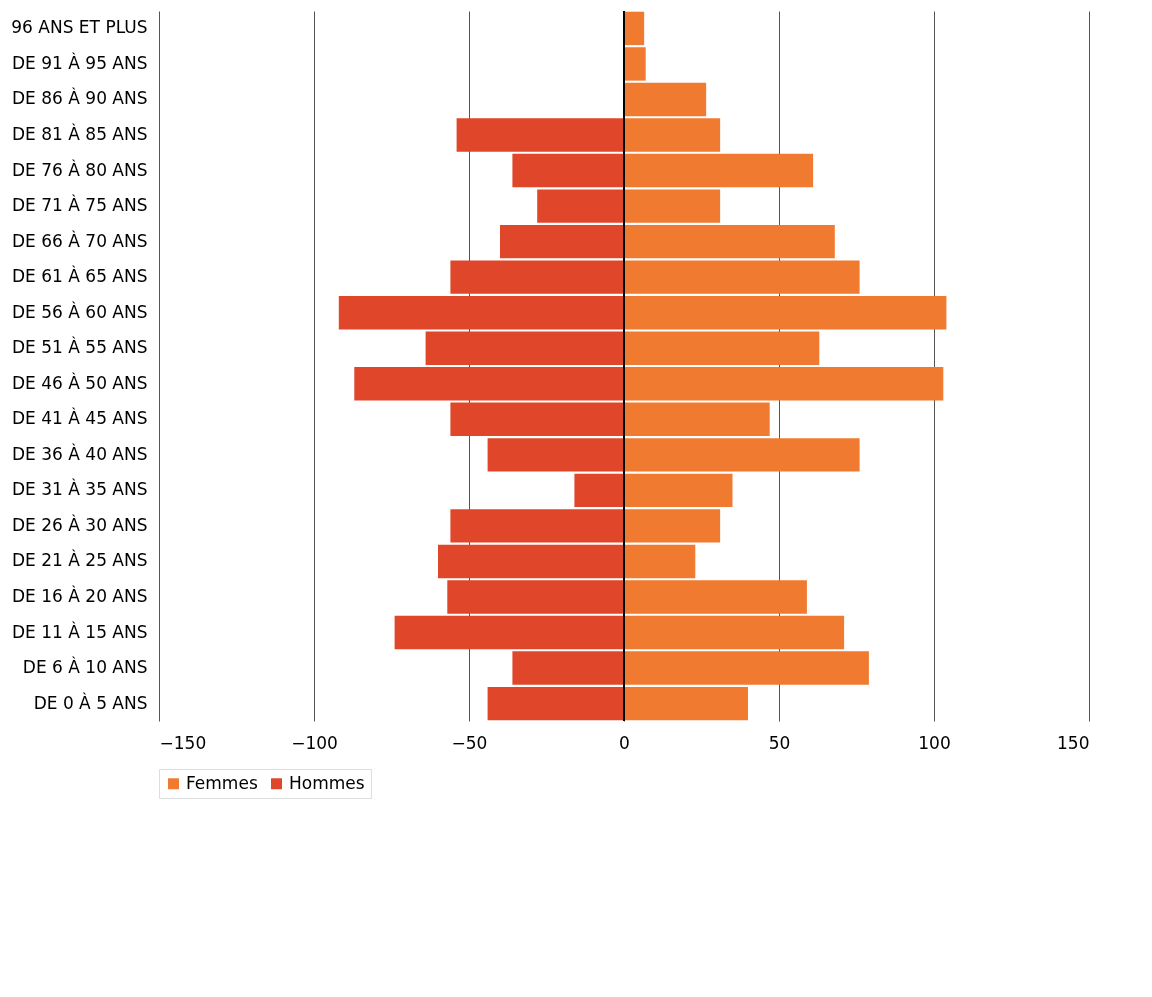 The image size is (1152, 997). What do you see at coordinates (80, 453) in the screenshot?
I see `y-tick-label: DE 36 À 40 ANS` at bounding box center [80, 453].